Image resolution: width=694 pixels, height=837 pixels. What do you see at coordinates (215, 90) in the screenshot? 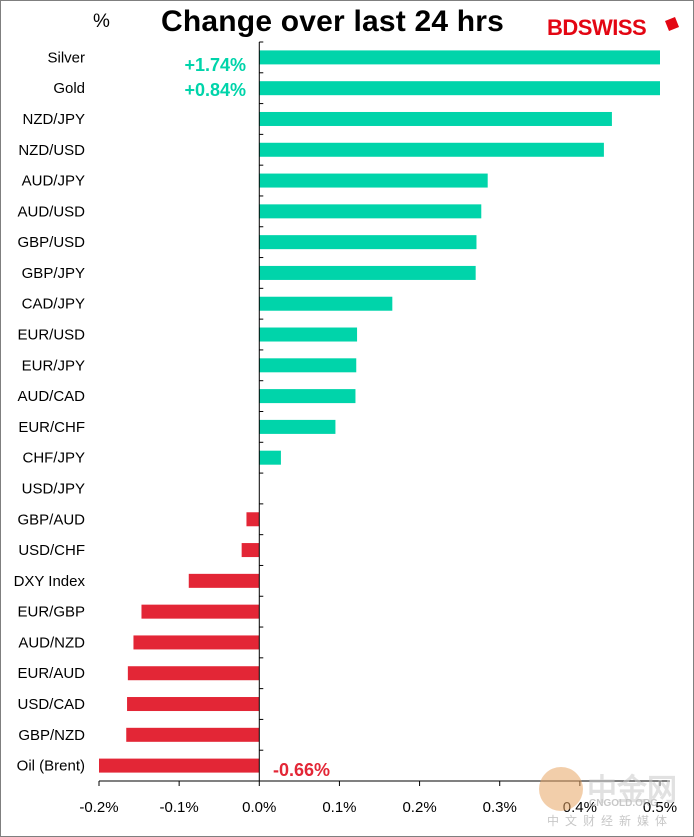
I see `gold-value-label: +0.84%` at bounding box center [215, 90].